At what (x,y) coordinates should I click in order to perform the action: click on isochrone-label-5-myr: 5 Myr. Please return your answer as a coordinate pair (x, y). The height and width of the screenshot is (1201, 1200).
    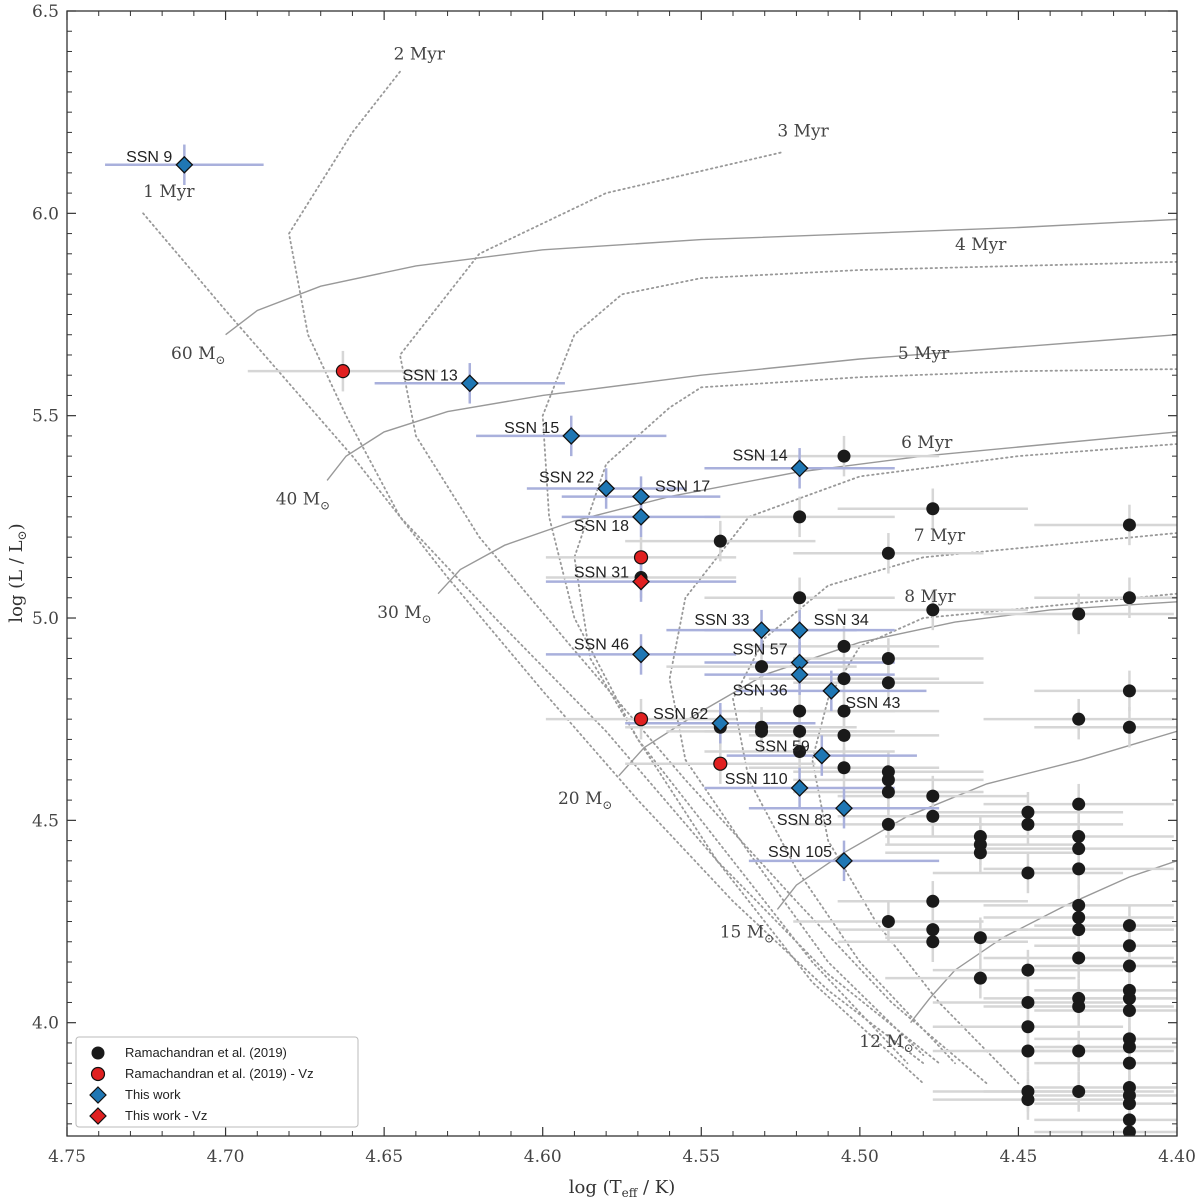
    Looking at the image, I should click on (924, 354).